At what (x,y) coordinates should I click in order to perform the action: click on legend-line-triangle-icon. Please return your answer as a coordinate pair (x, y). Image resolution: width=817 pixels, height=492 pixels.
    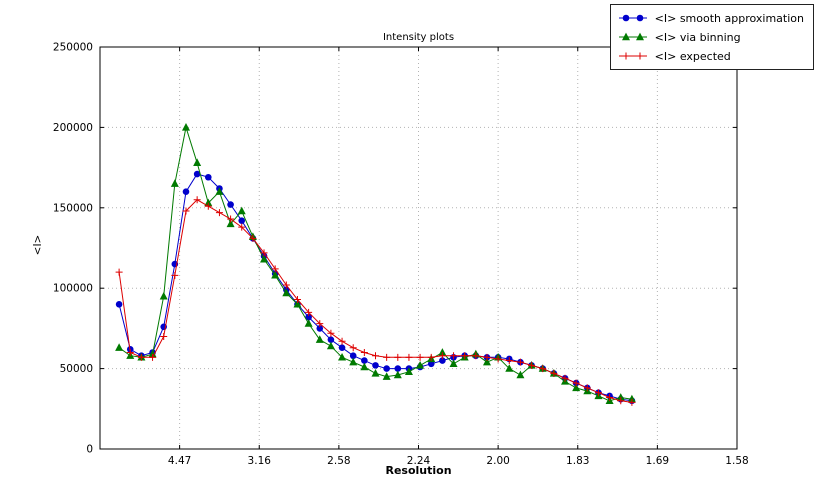
    Looking at the image, I should click on (632, 36).